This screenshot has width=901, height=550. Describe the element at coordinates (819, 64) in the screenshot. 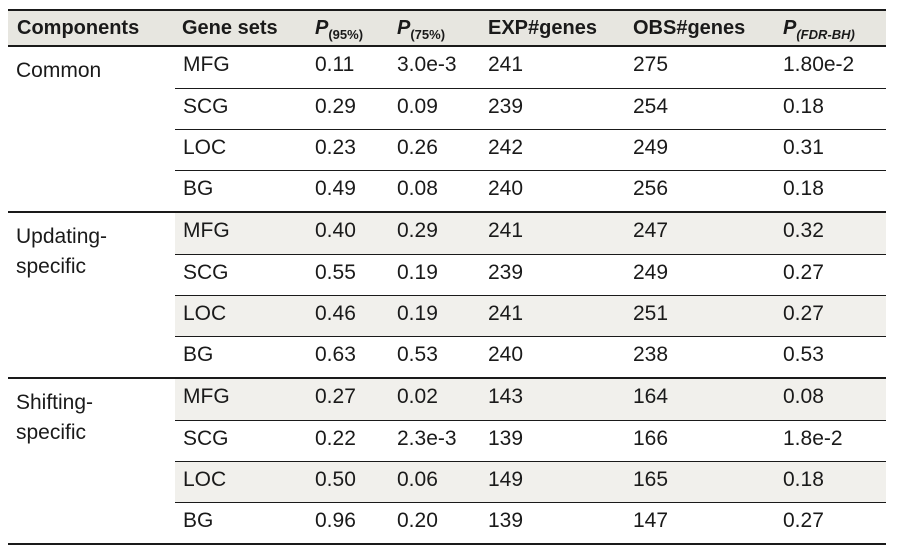

I see `cell-pfdr: 1.80e-2` at that location.